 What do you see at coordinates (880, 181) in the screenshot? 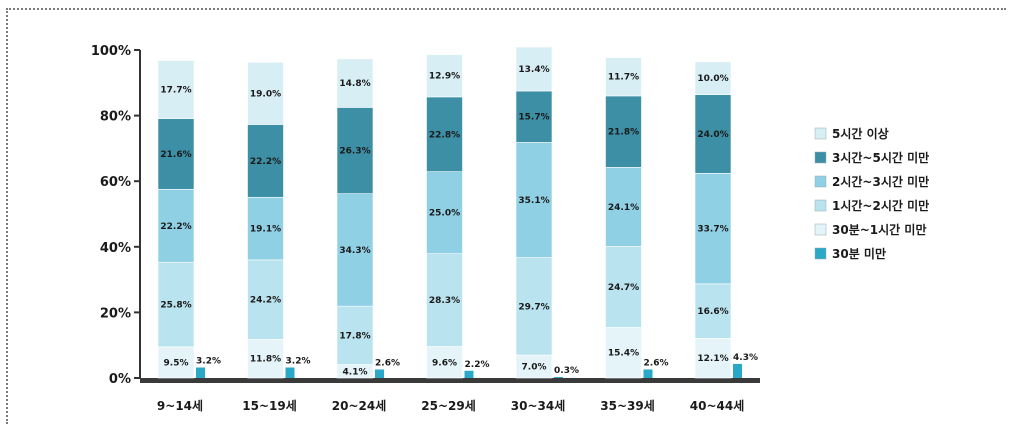
I see `legend-label: 2시간~3시간 미만` at bounding box center [880, 181].